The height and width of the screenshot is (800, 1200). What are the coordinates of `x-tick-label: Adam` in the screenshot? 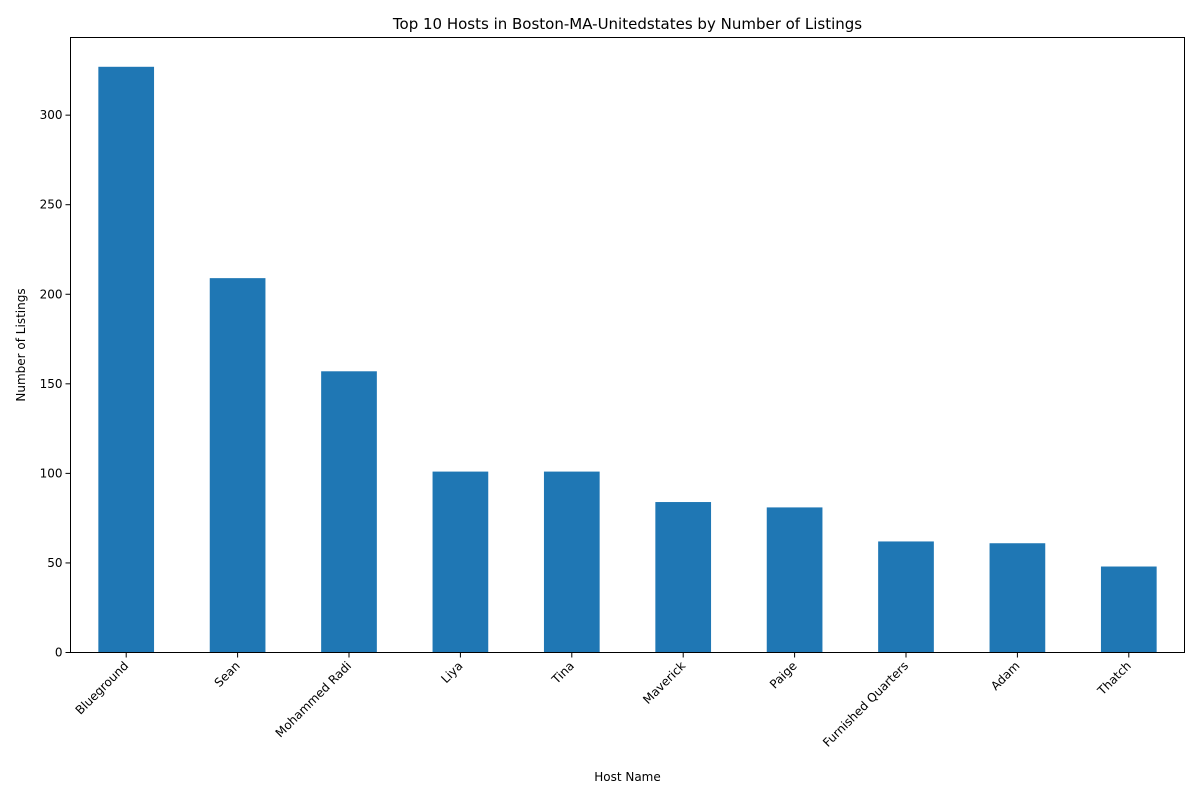 It's located at (1005, 676).